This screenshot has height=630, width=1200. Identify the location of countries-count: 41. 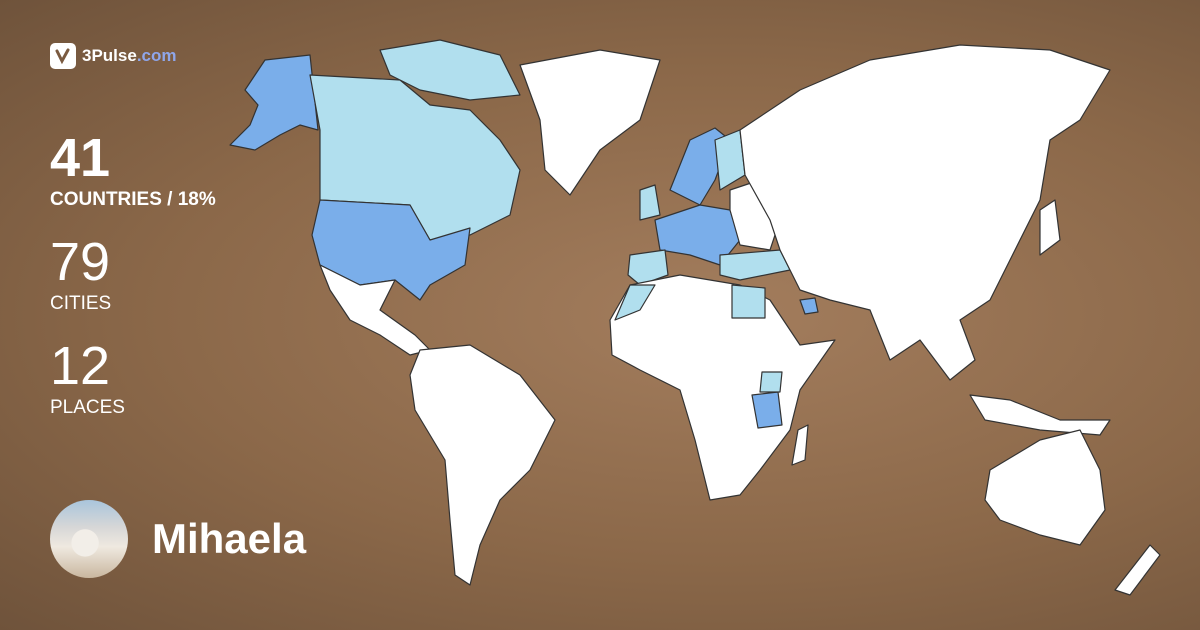
(80, 158).